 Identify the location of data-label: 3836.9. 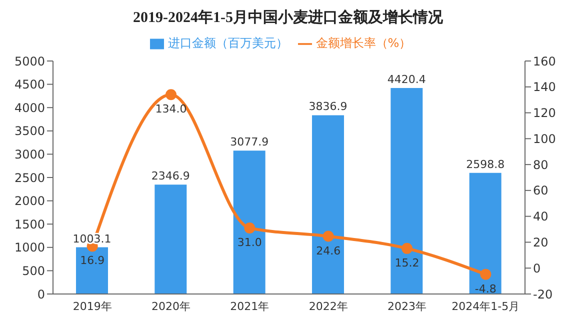
(328, 107).